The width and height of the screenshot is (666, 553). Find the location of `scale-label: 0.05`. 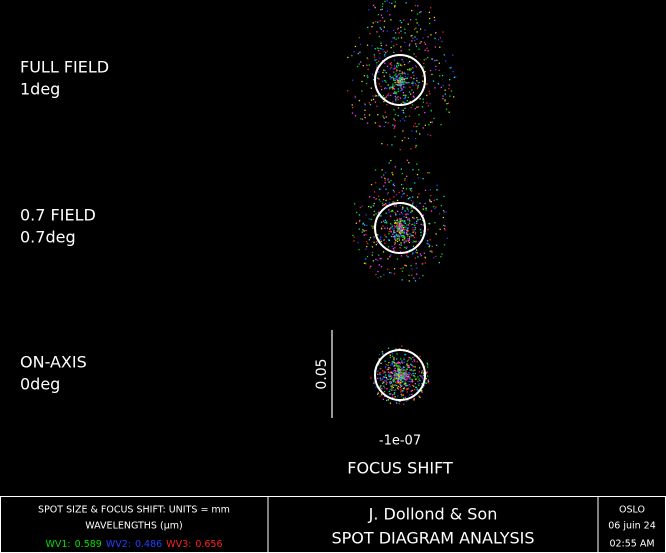

scale-label: 0.05 is located at coordinates (322, 373).